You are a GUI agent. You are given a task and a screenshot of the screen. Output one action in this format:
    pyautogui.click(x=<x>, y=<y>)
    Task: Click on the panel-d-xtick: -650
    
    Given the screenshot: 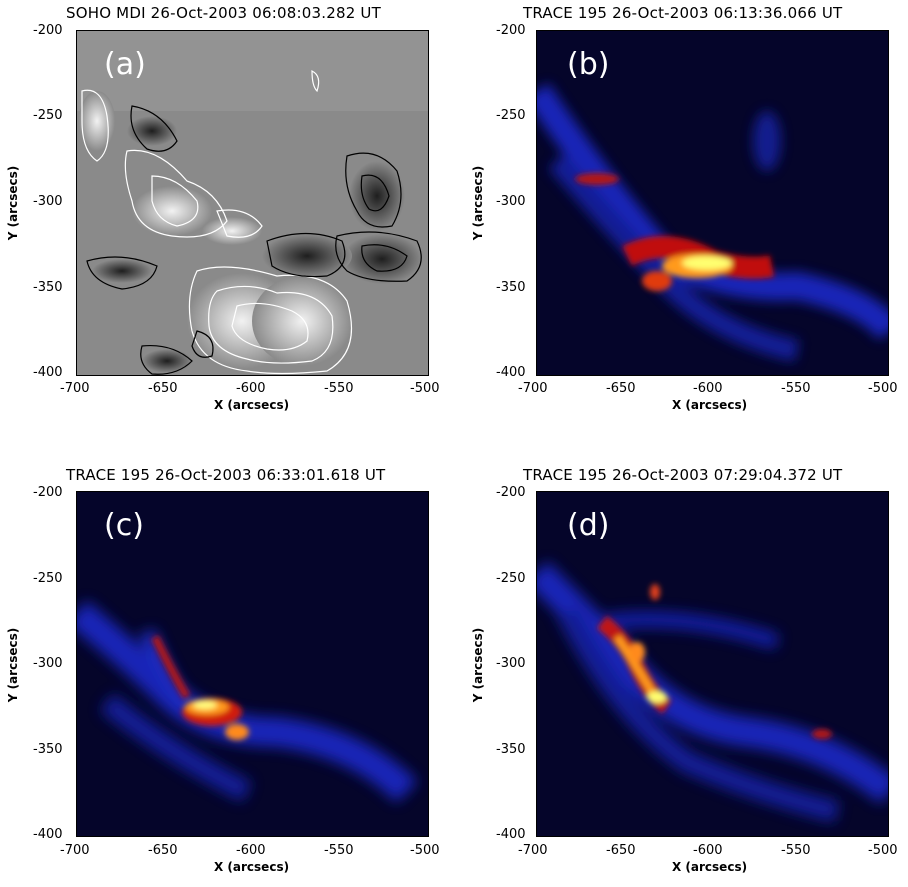 What is the action you would take?
    pyautogui.click(x=621, y=850)
    